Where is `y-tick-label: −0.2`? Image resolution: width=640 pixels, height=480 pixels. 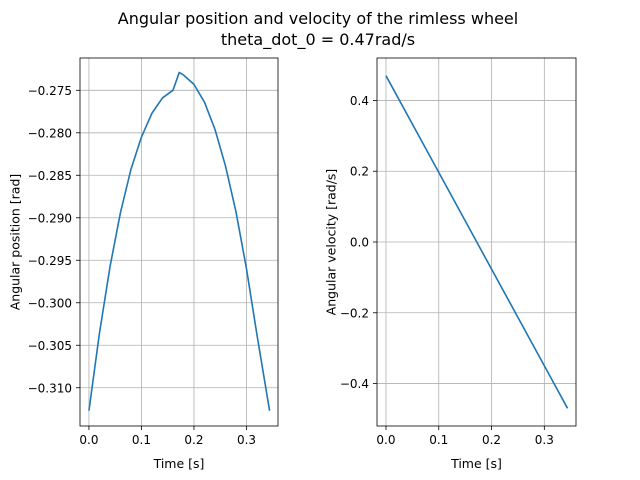 y-tick-label: −0.2 is located at coordinates (354, 313).